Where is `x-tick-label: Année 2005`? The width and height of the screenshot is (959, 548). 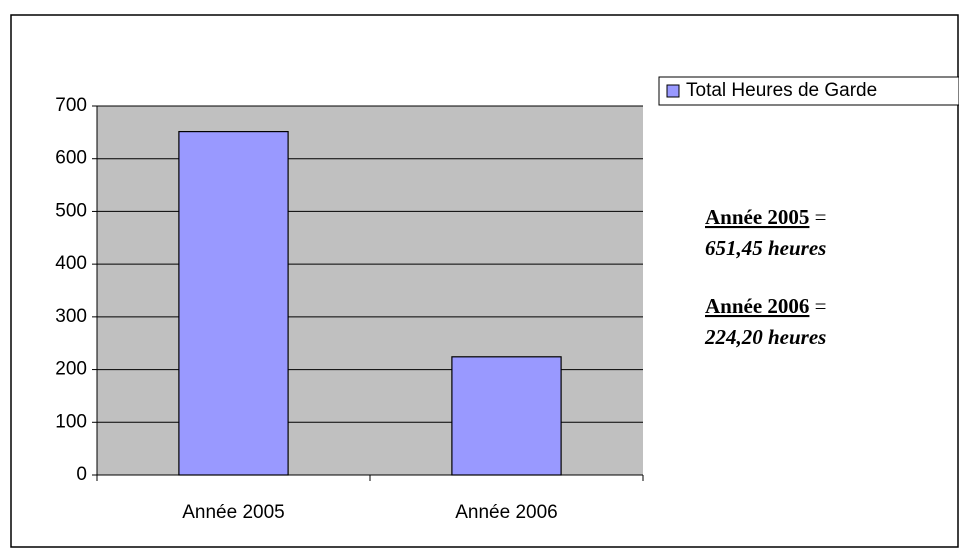
x-tick-label: Année 2005 is located at coordinates (233, 512).